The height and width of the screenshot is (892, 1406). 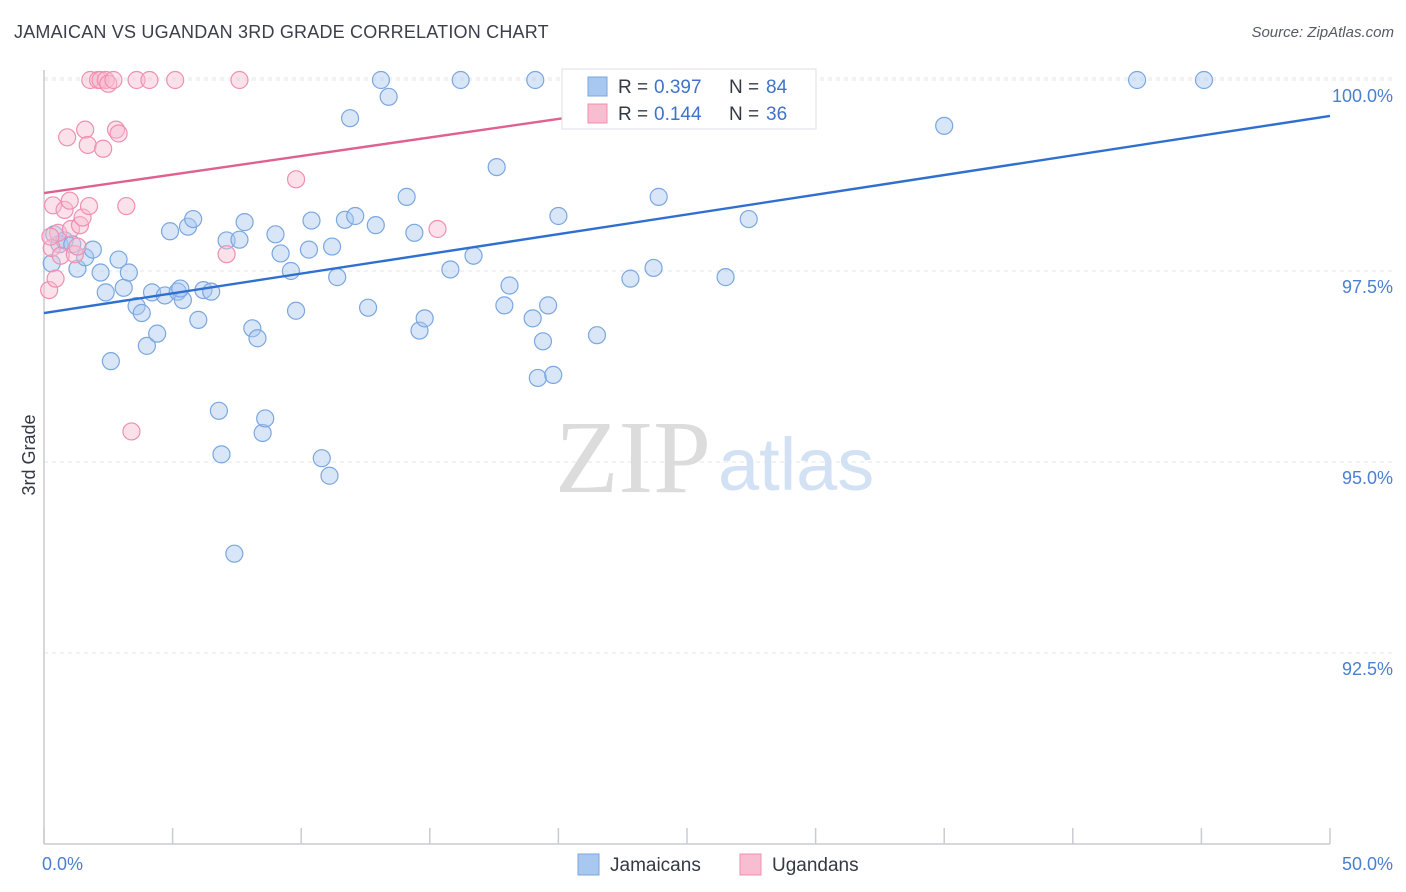 What do you see at coordinates (1367, 478) in the screenshot?
I see `y-tick-label-2: 95.0%` at bounding box center [1367, 478].